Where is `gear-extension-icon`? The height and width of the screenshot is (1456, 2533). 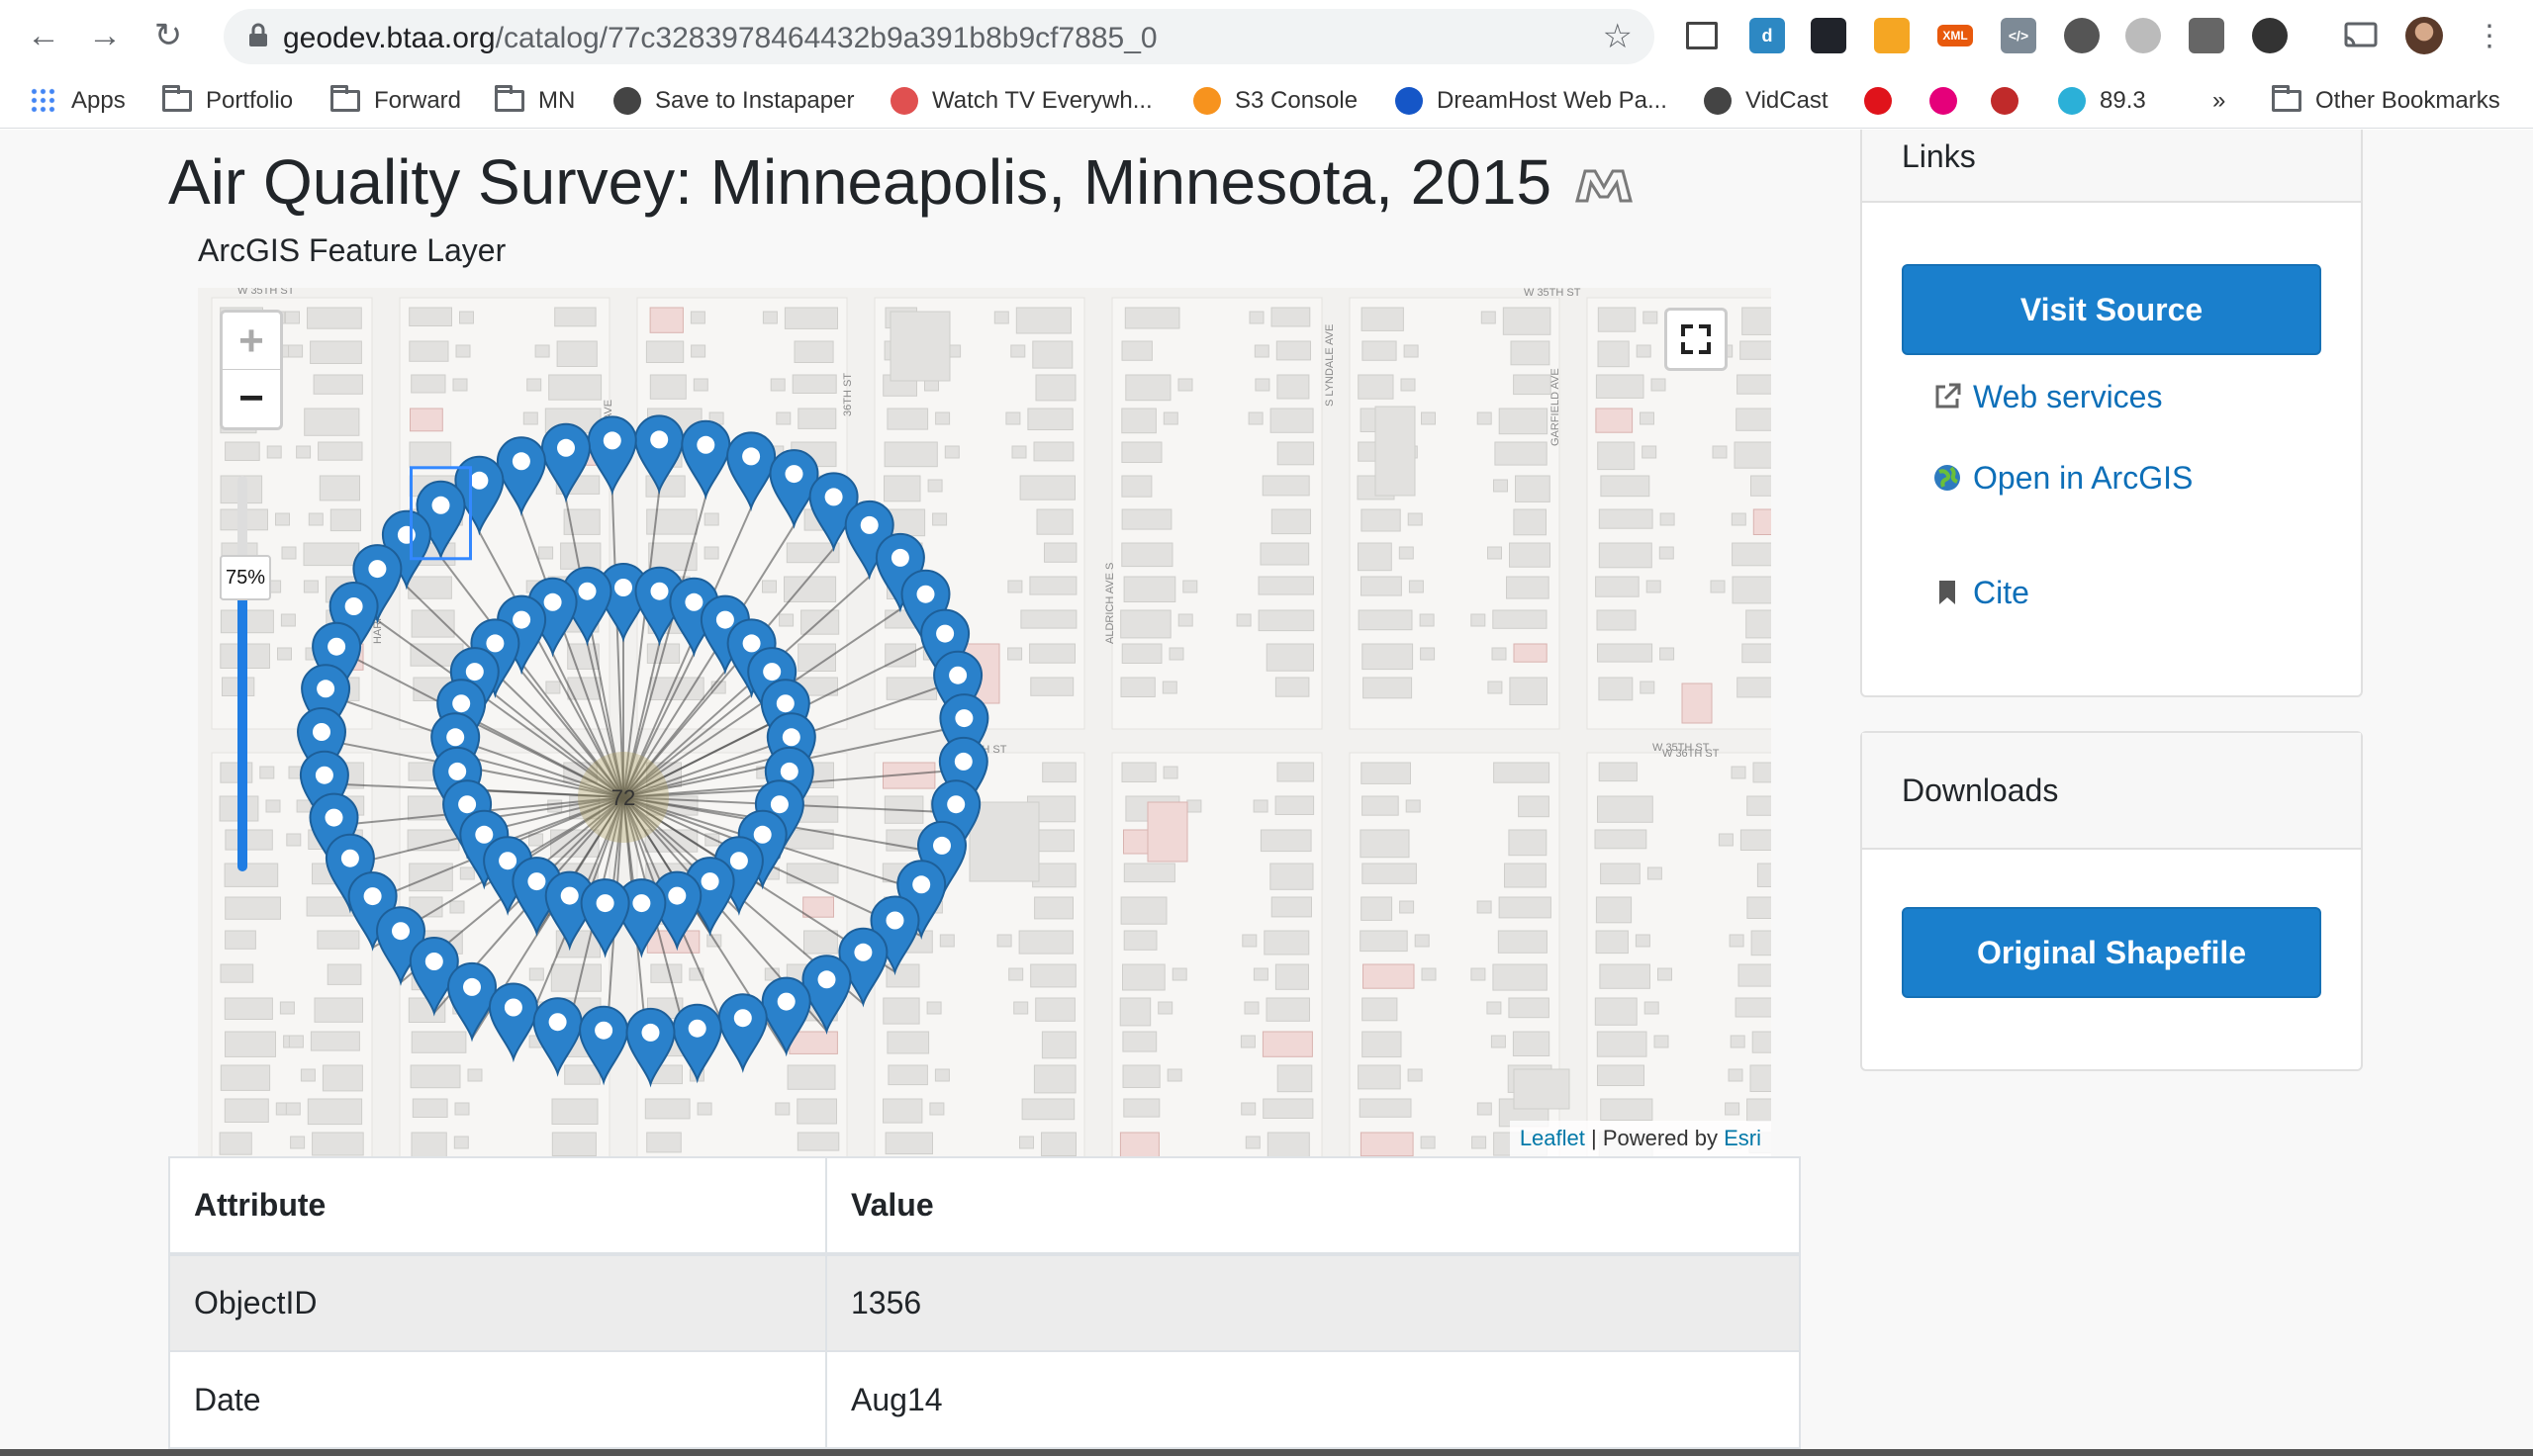 gear-extension-icon is located at coordinates (1892, 35).